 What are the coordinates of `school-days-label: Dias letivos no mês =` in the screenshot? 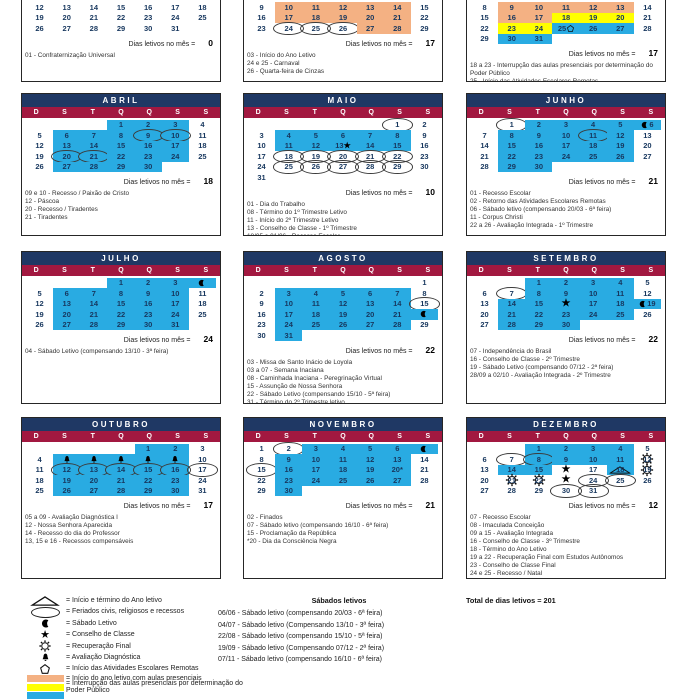 It's located at (602, 340).